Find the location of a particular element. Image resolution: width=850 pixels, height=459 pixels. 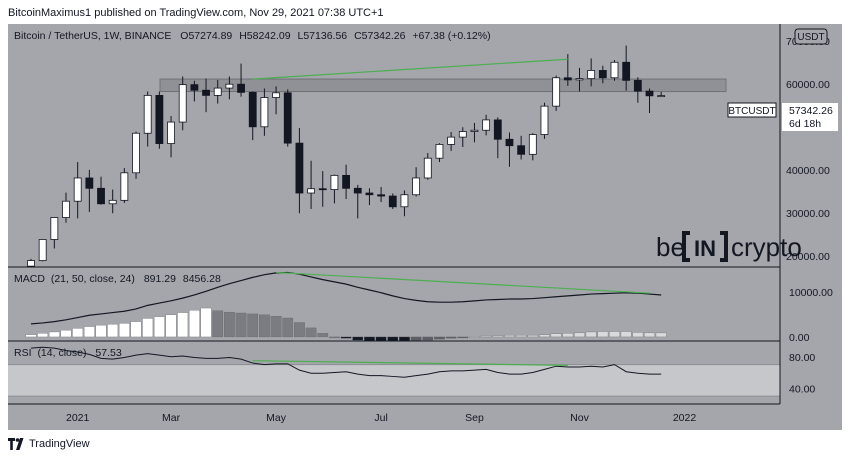

price-axis-tick: 60000.00 is located at coordinates (808, 85).